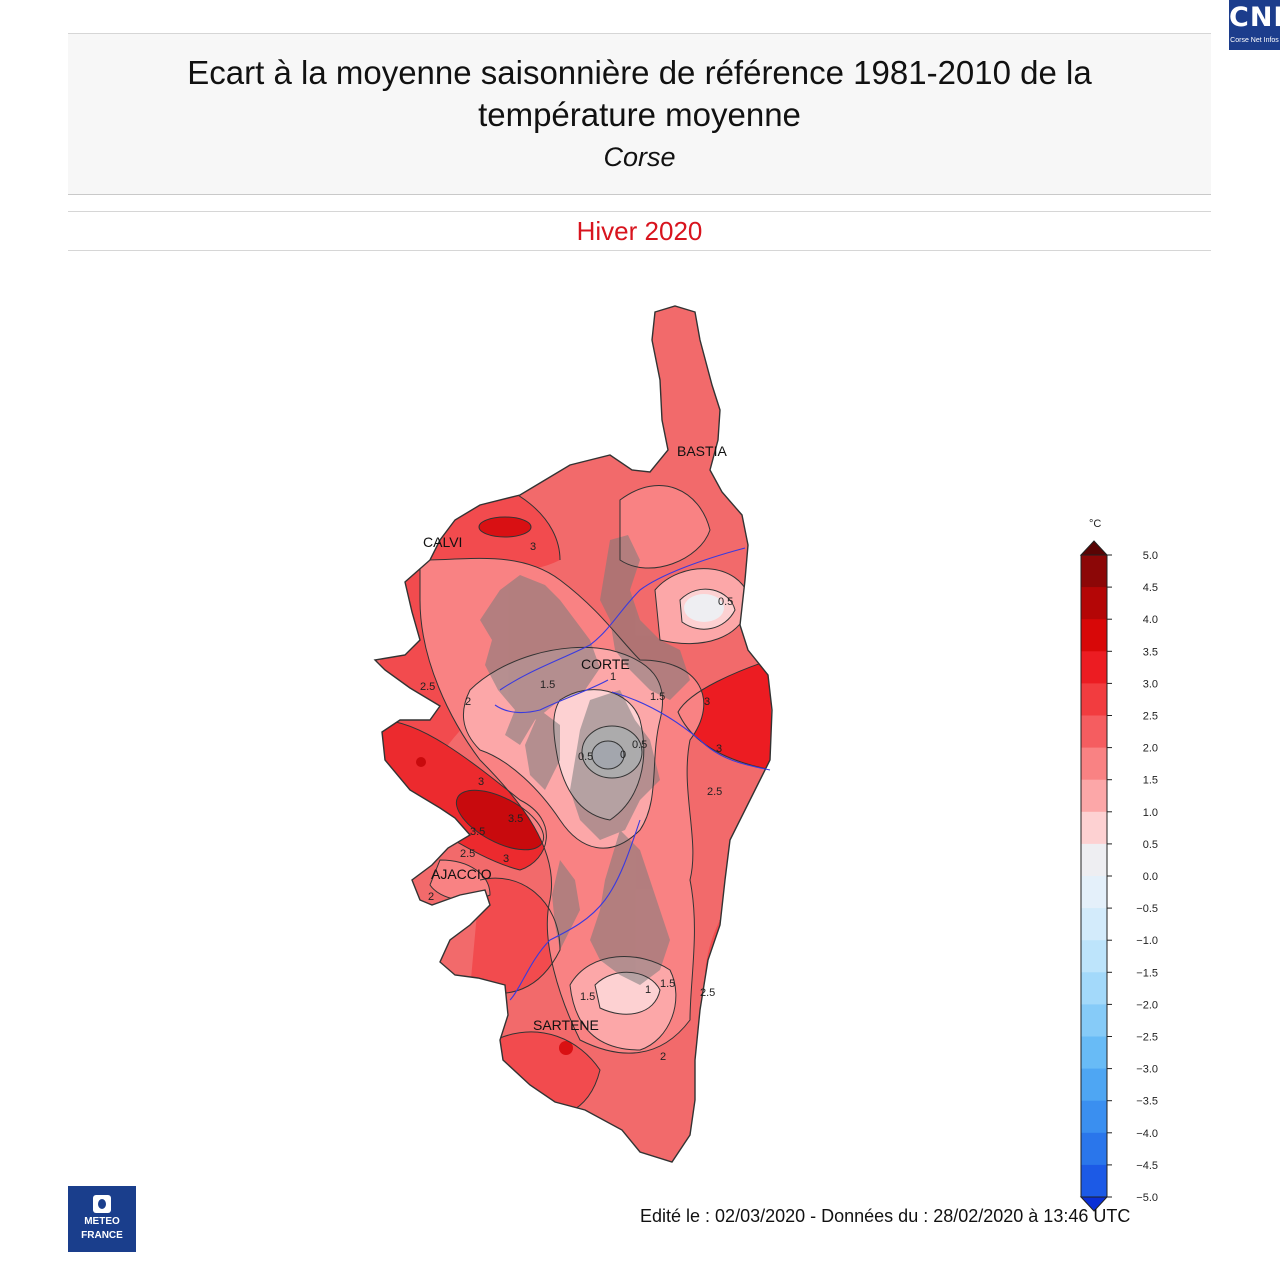 Image resolution: width=1280 pixels, height=1280 pixels. I want to click on season-label: Hiver 2020, so click(639, 231).